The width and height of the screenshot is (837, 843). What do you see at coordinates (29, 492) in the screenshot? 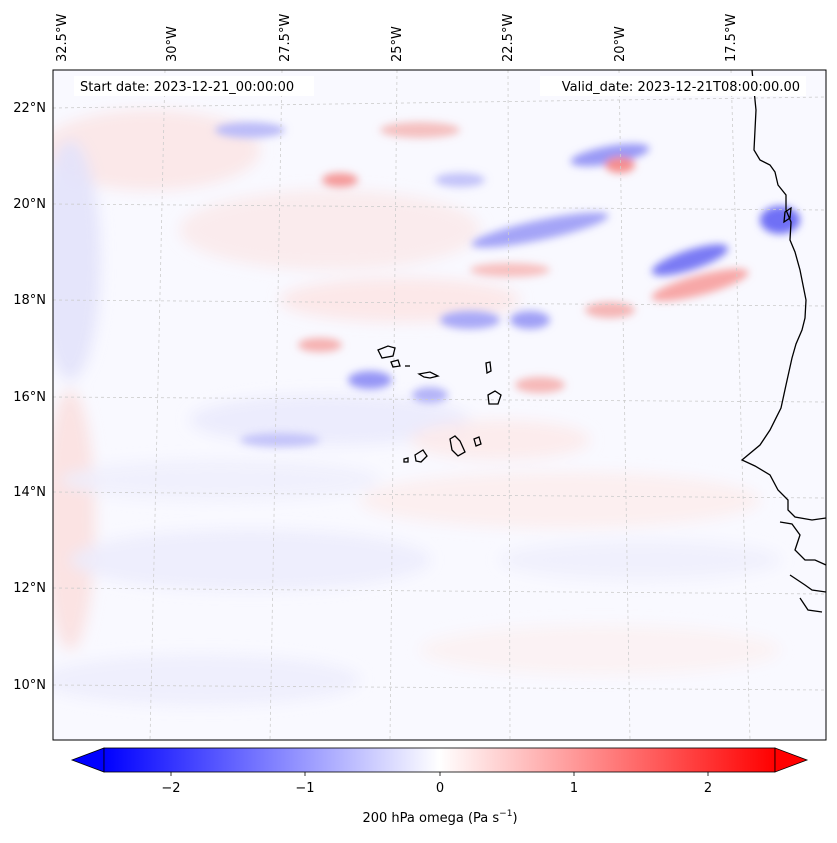
I see `lat-label: 14°N` at bounding box center [29, 492].